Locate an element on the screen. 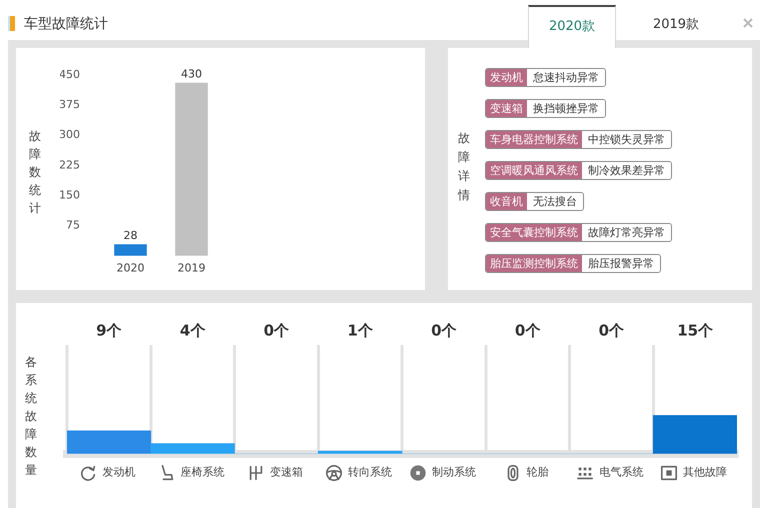  y-axis-title: 各系统故障数量 is located at coordinates (31, 416).